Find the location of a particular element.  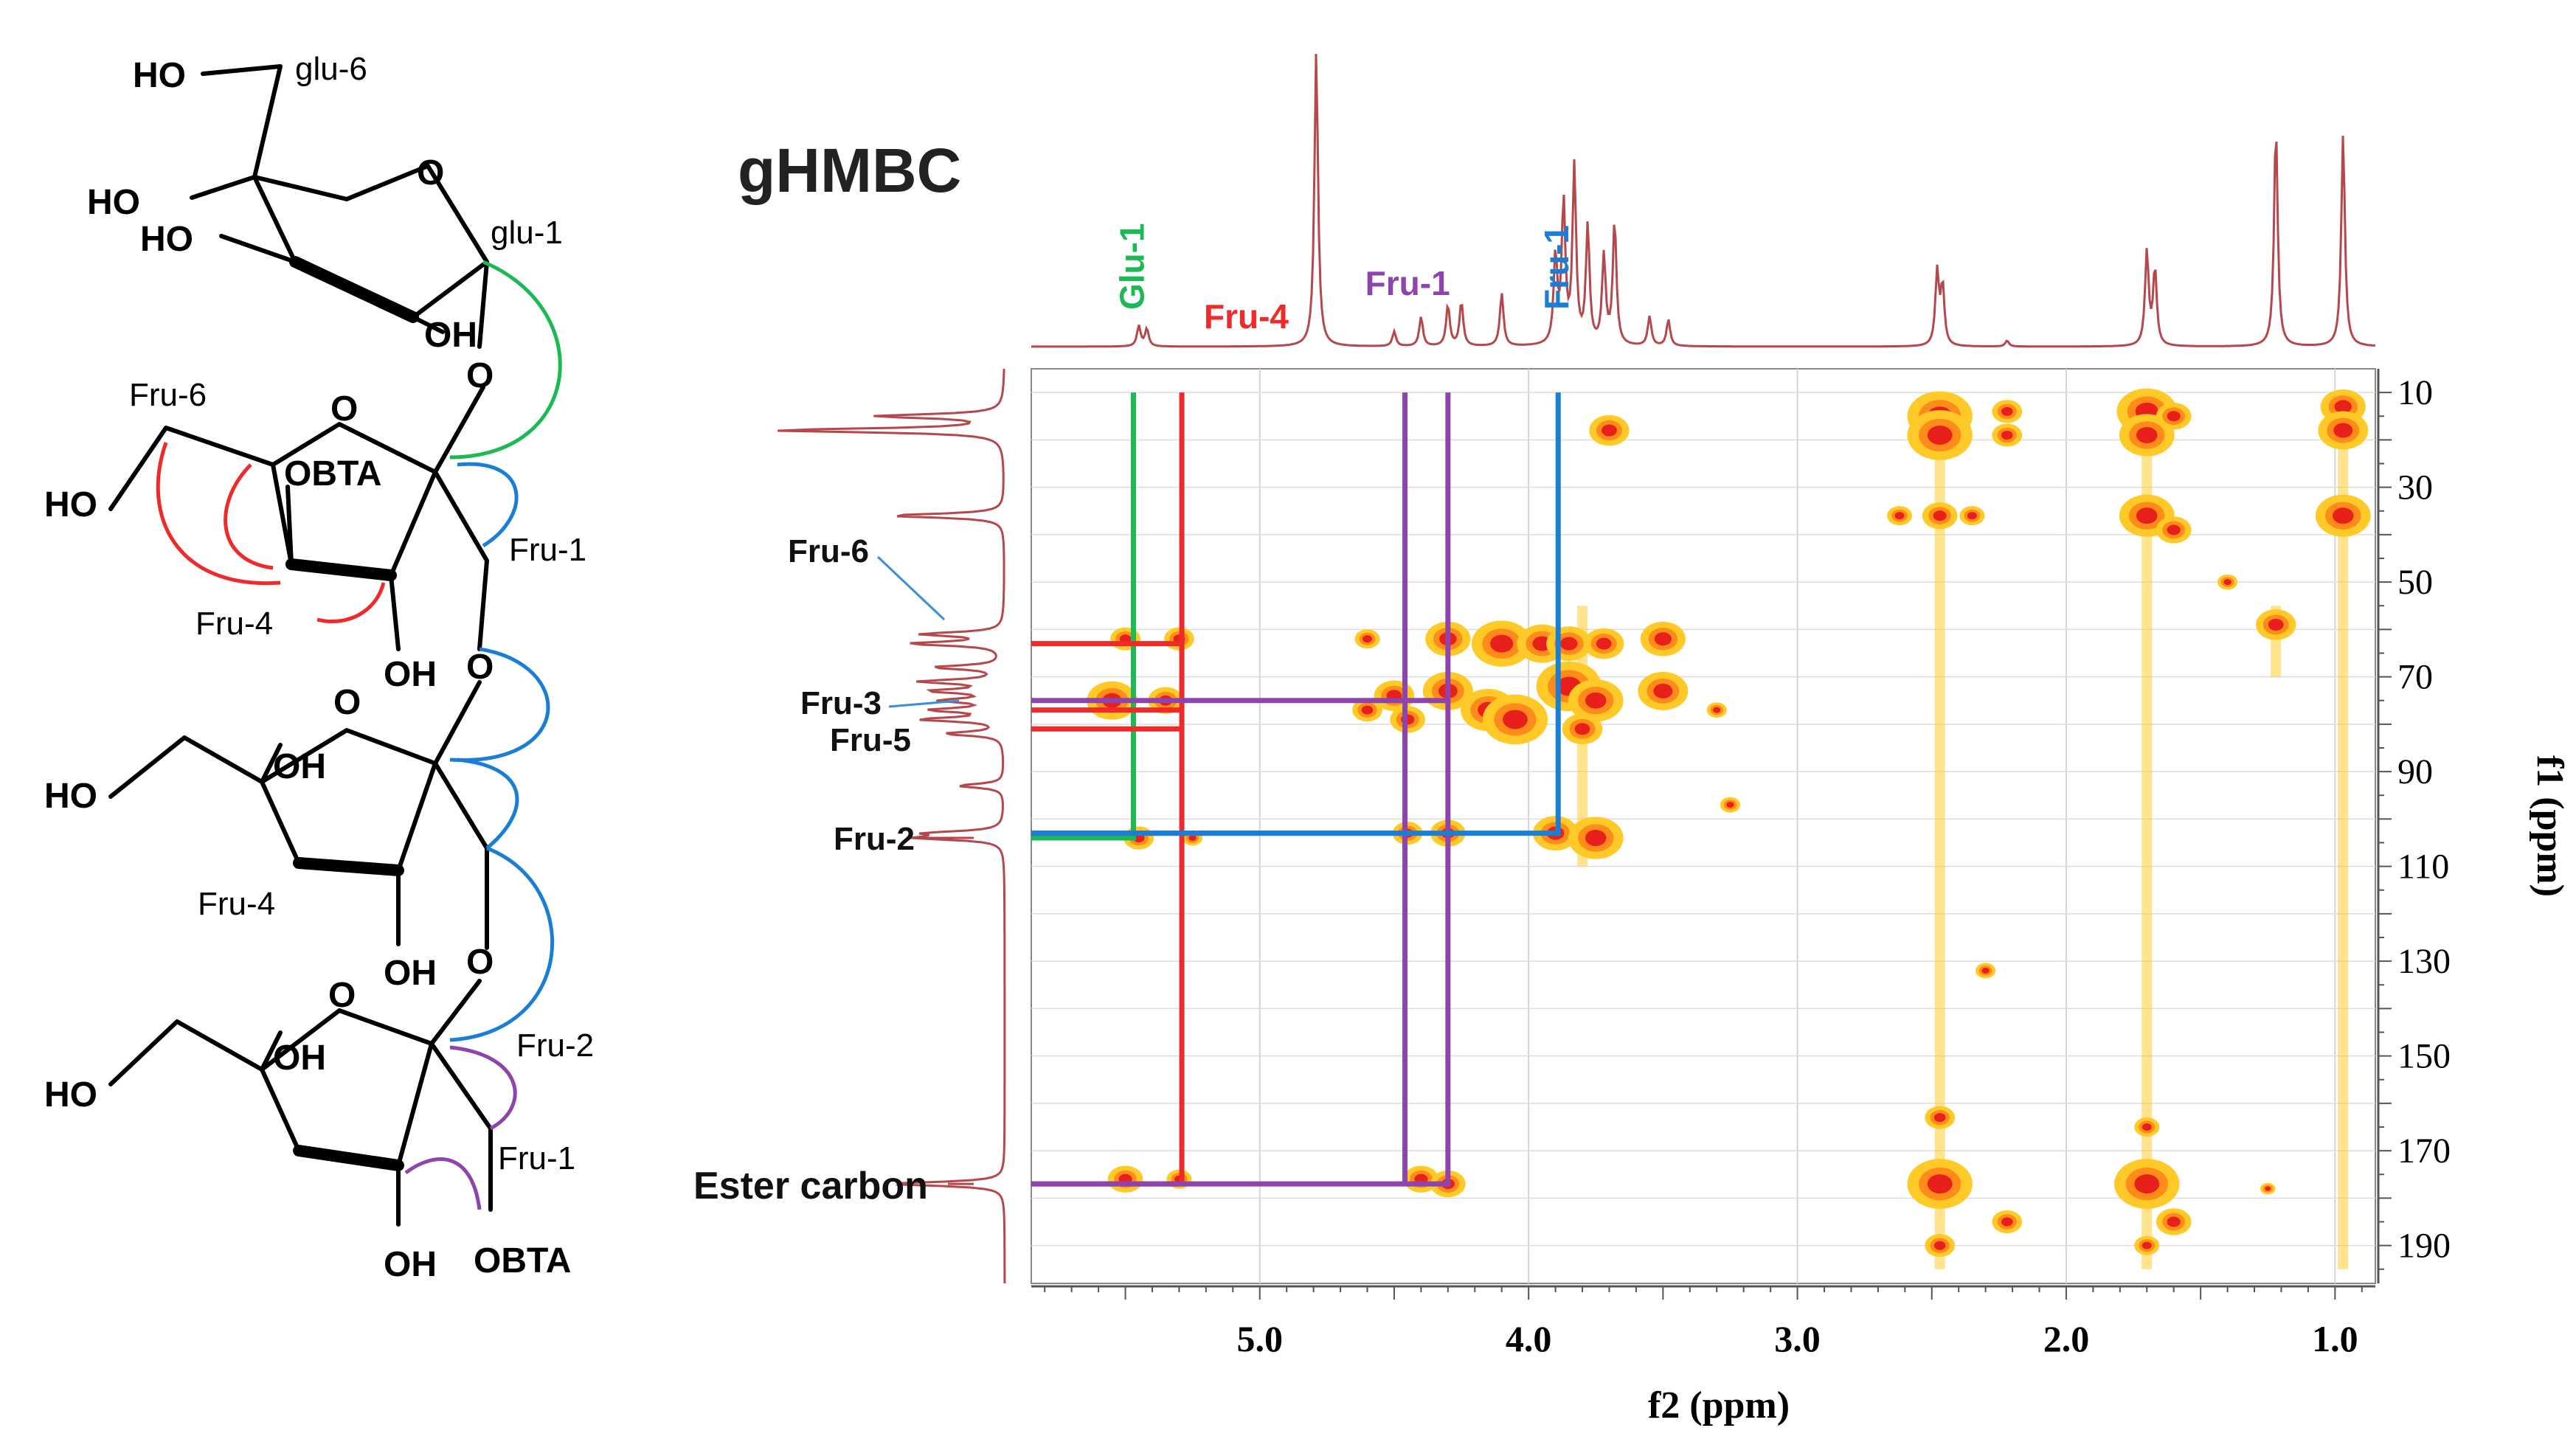

fructose-c-bonds is located at coordinates (301, 1103).